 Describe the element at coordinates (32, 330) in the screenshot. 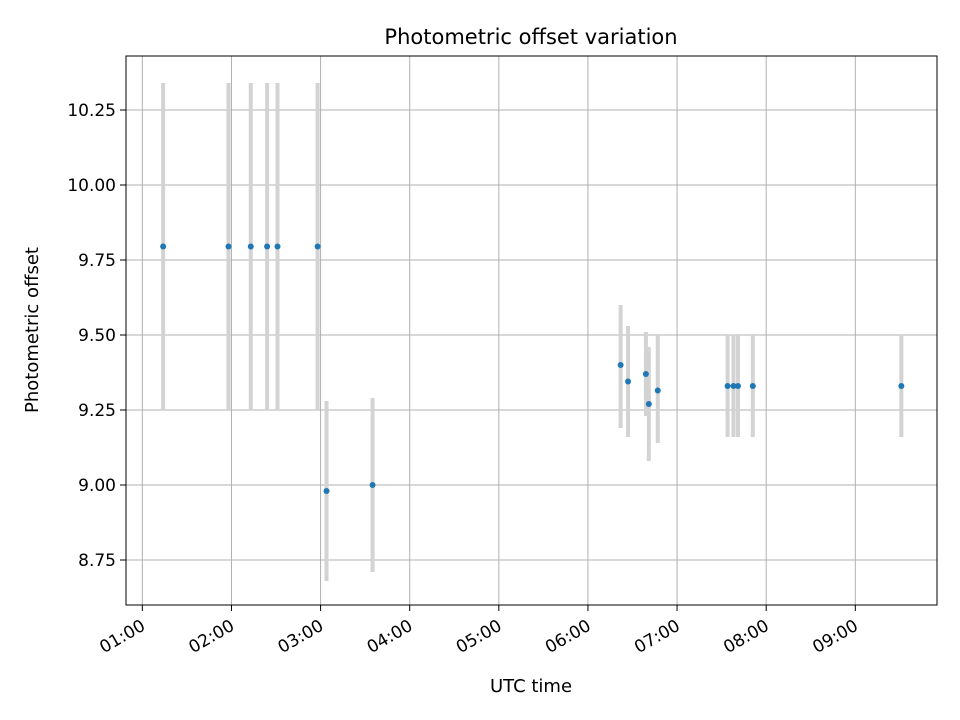

I see `y-axis-label: Photometric offset` at that location.